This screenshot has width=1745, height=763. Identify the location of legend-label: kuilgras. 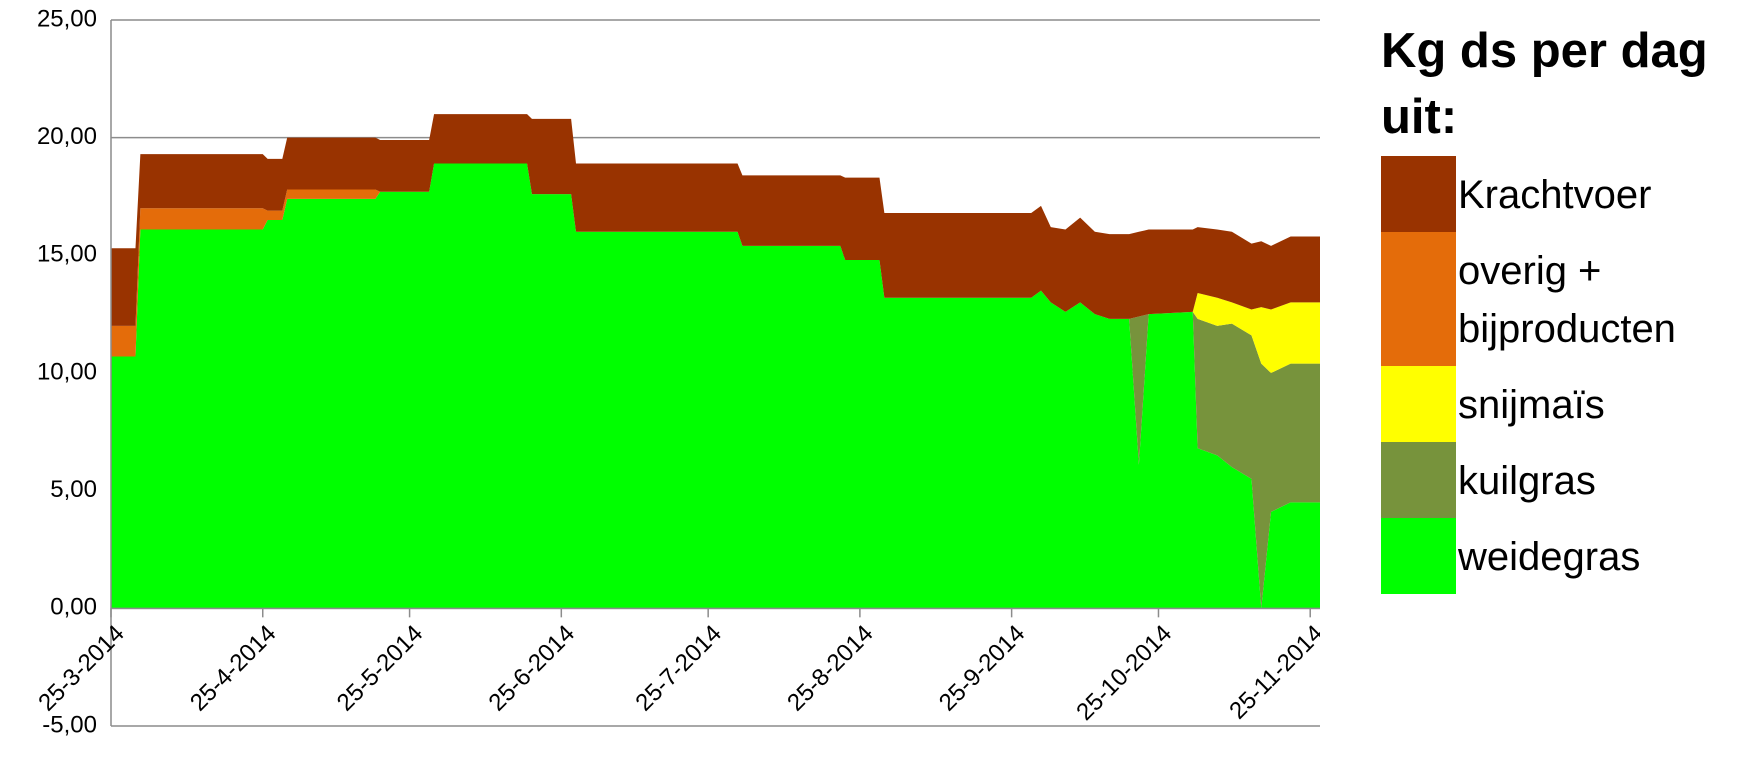
(1527, 481).